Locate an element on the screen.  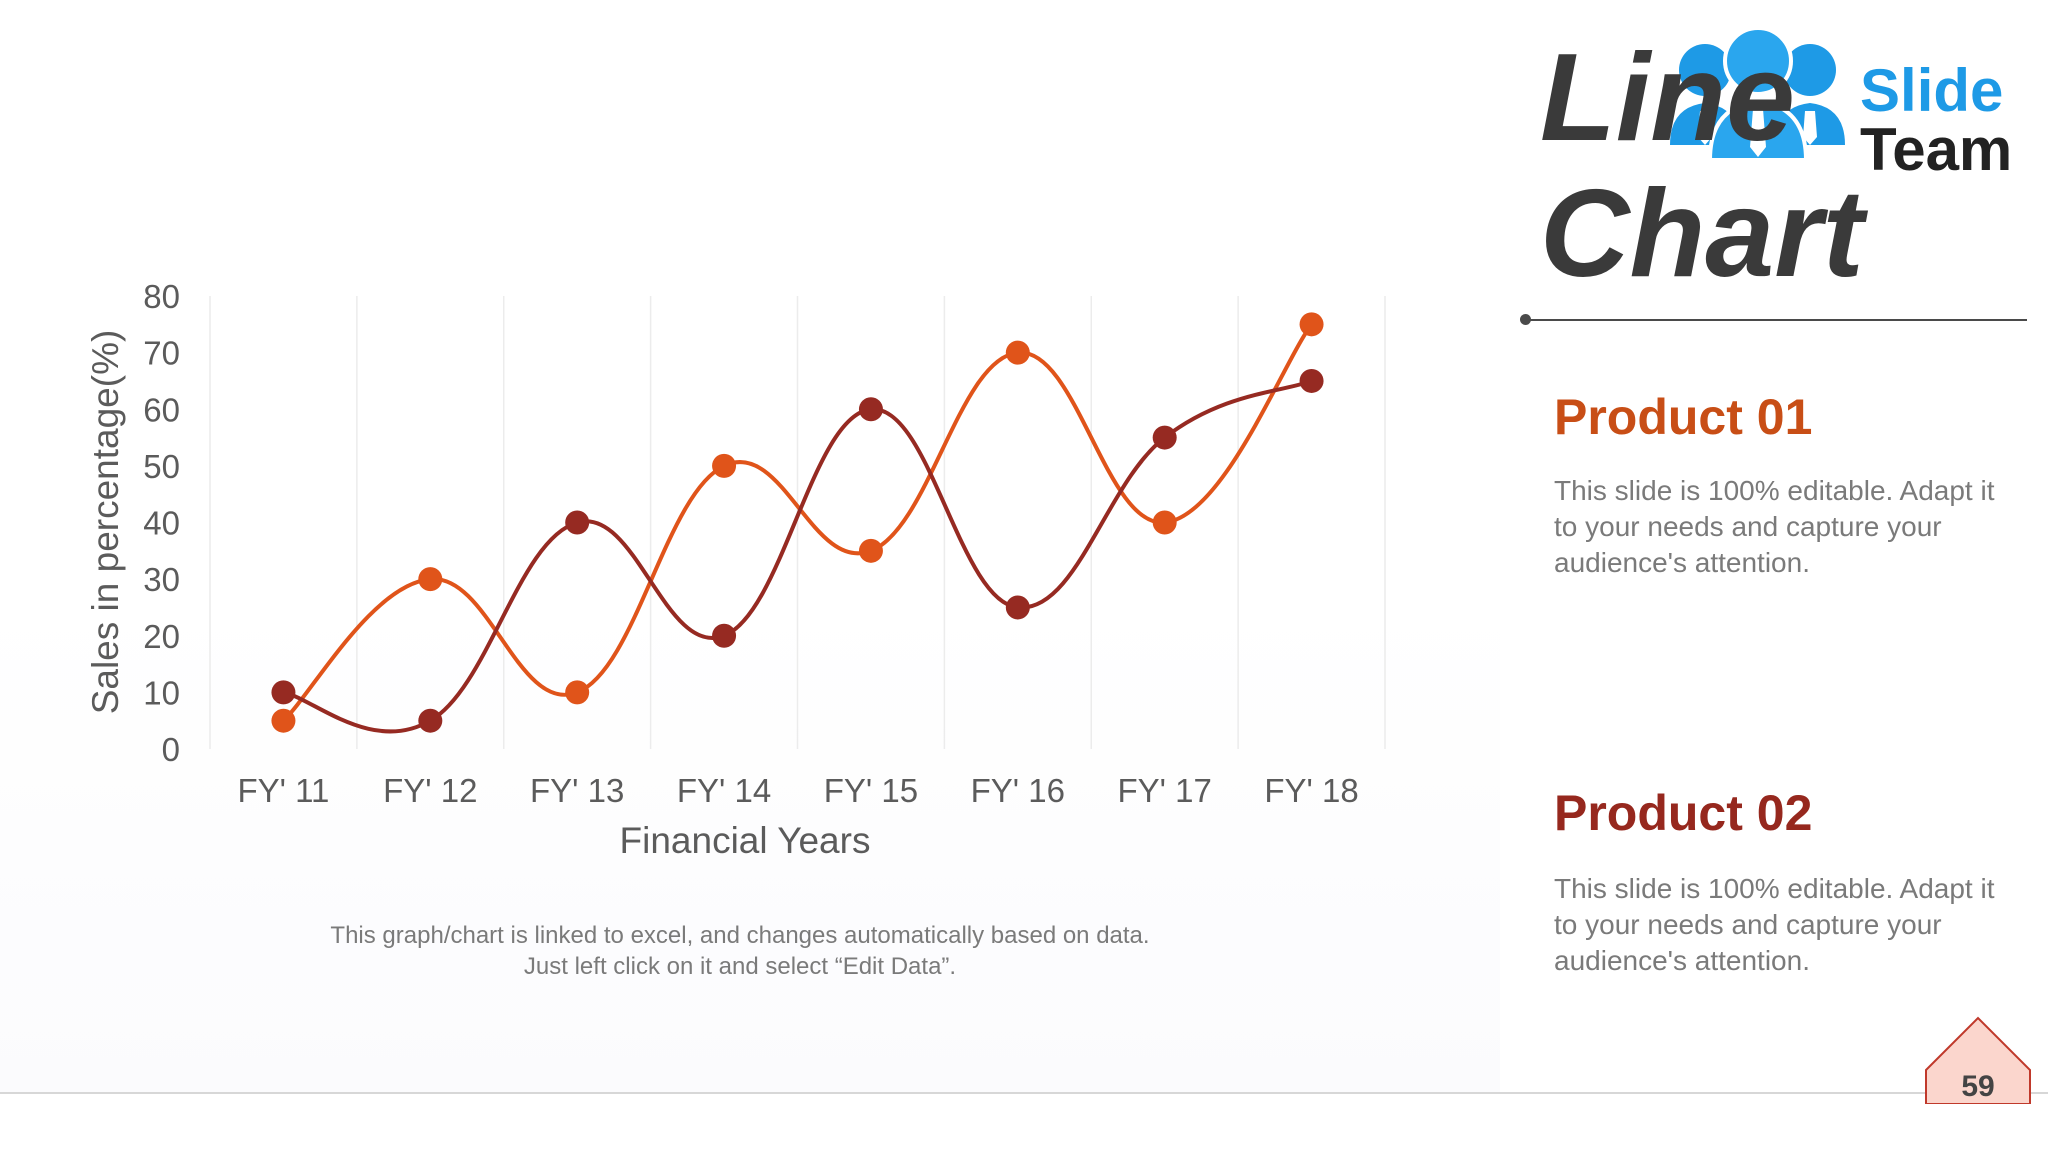
y-tick-label: 80 is located at coordinates (161, 296).